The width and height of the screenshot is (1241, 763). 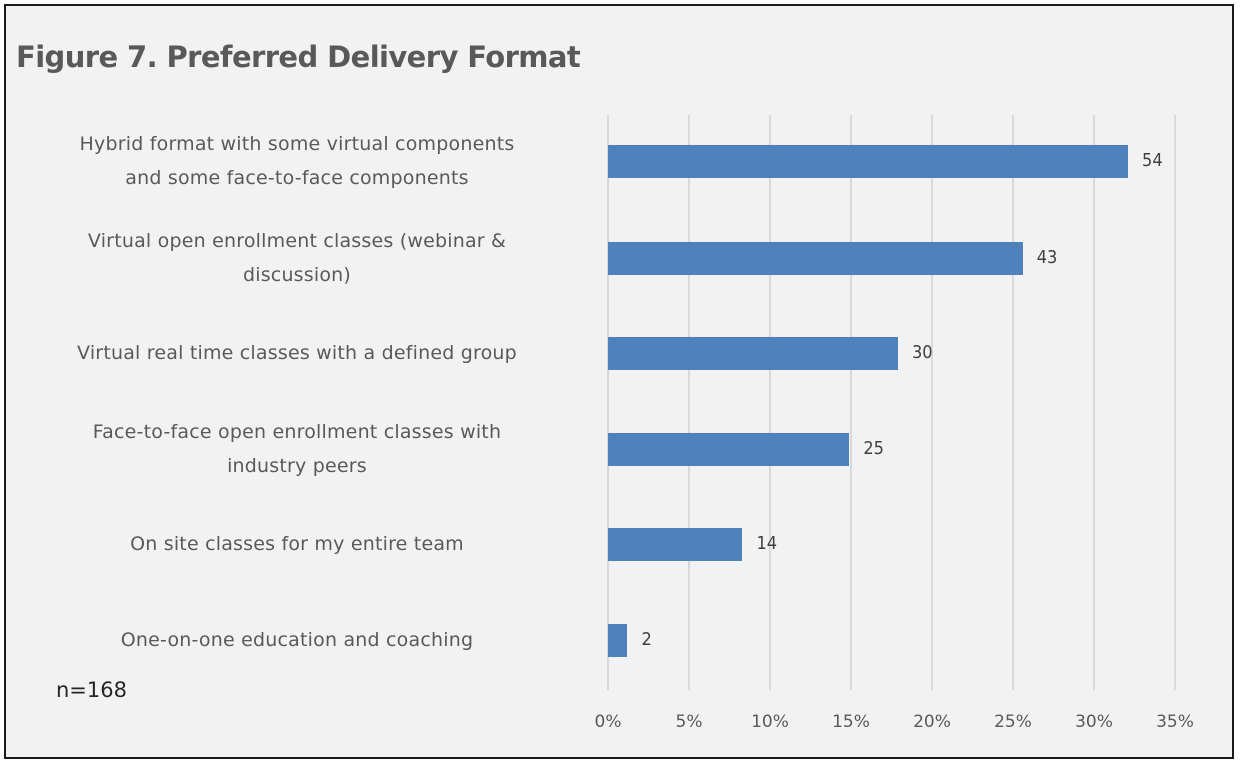 I want to click on sample-size-note: n=168, so click(x=91, y=690).